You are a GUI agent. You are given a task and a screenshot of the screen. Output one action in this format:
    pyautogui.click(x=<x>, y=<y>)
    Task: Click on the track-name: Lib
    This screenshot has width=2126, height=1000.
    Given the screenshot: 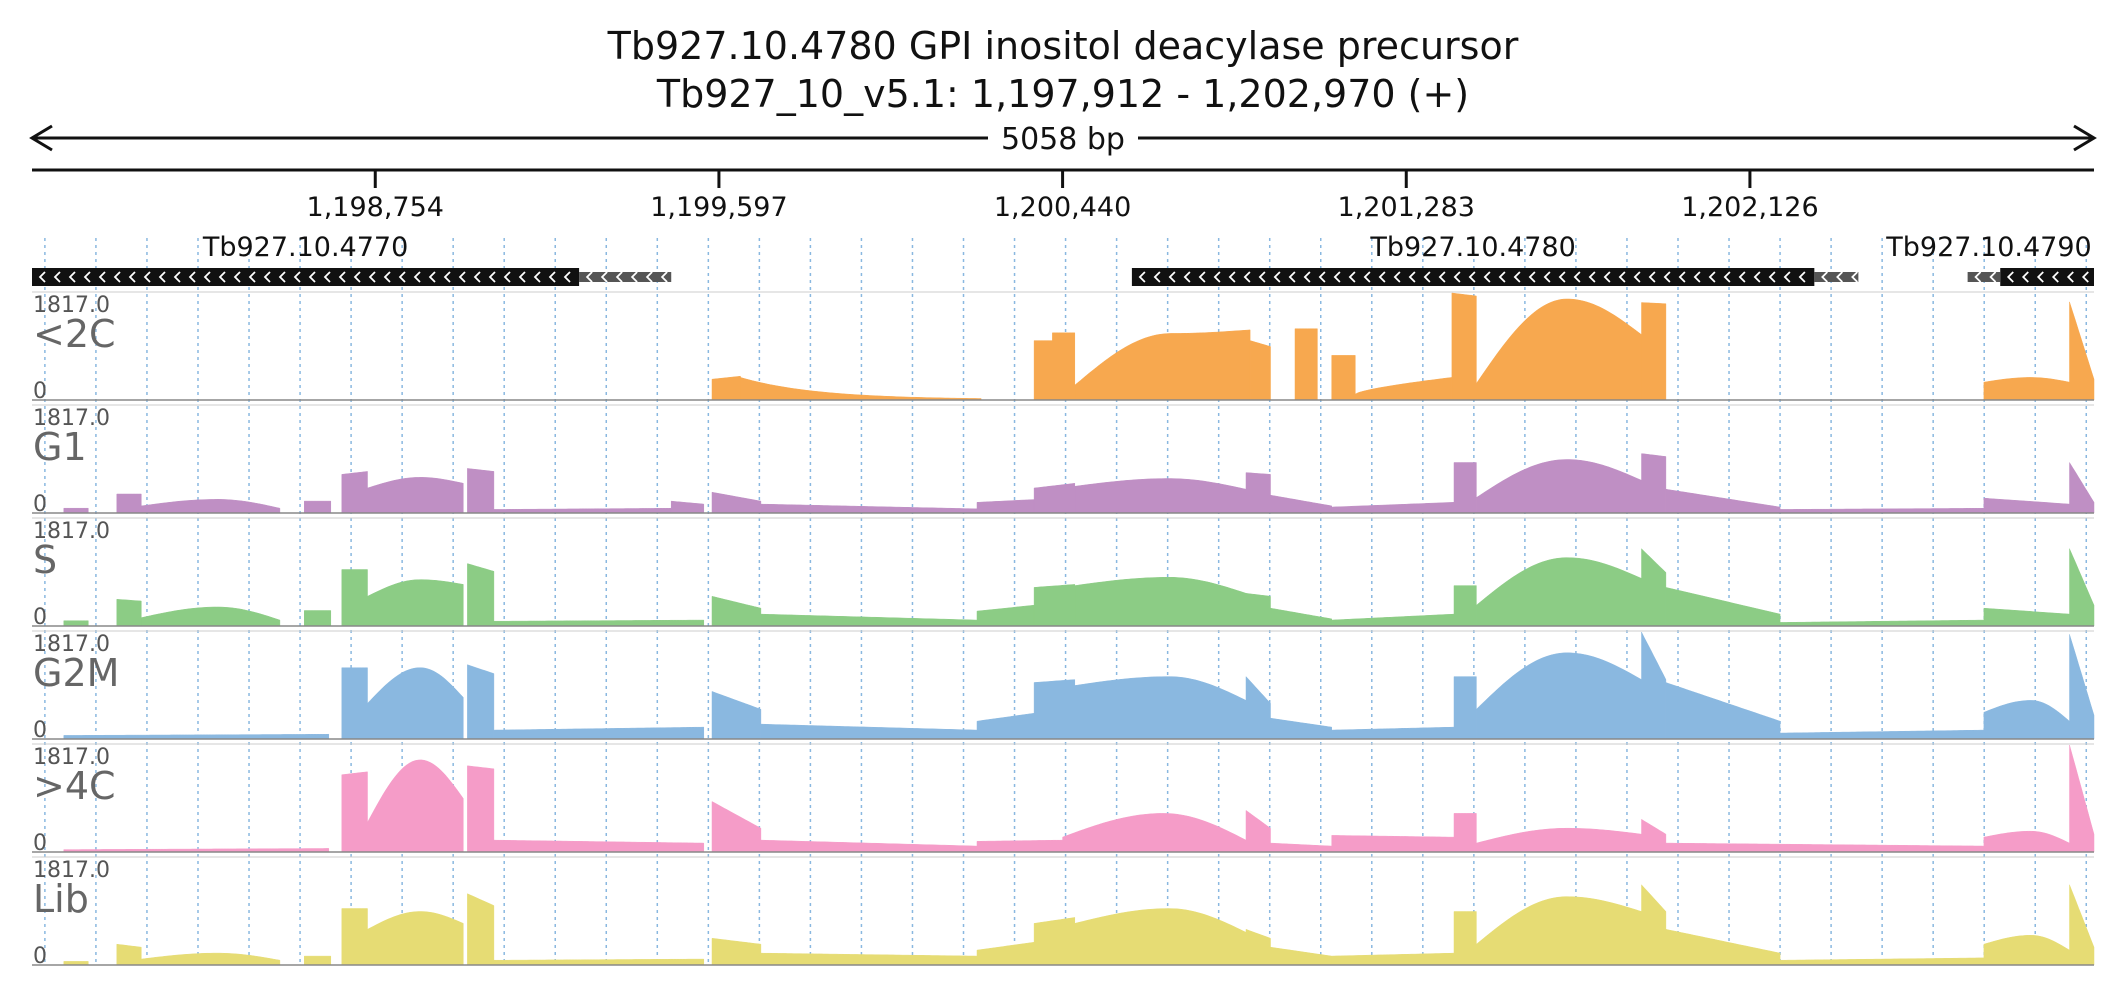 What is the action you would take?
    pyautogui.click(x=61, y=899)
    